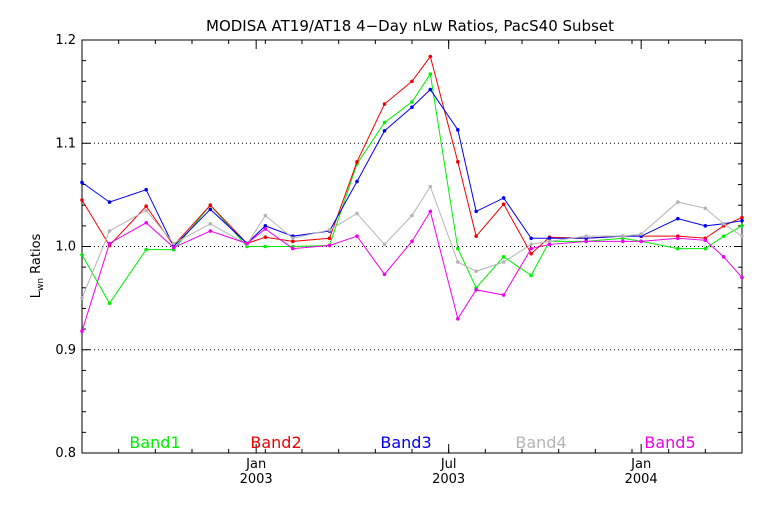 The image size is (768, 512). Describe the element at coordinates (154, 442) in the screenshot. I see `legend-label-band1: Band1` at that location.